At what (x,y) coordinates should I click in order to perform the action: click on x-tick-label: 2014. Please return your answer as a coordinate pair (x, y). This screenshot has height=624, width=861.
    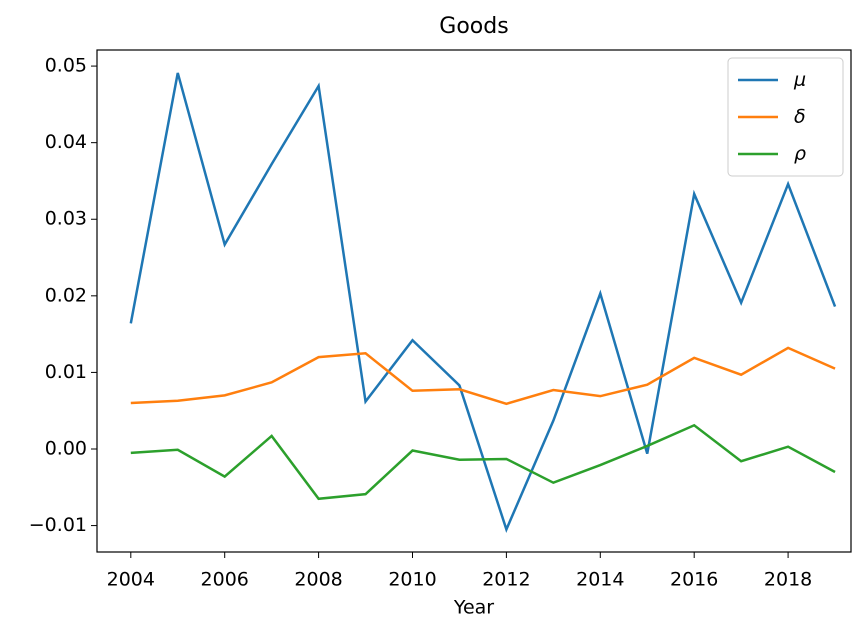
    Looking at the image, I should click on (600, 580).